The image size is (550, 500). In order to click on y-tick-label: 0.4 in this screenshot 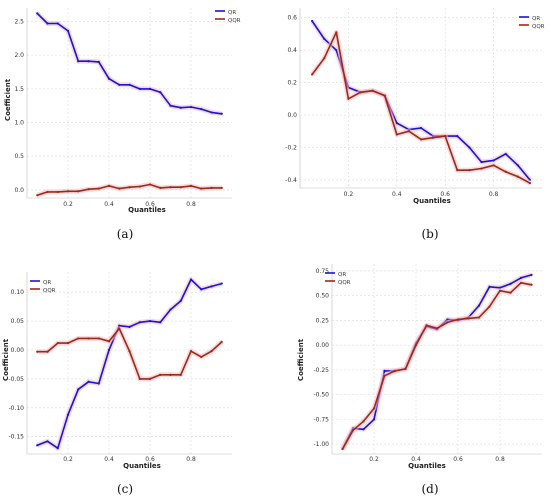, I will do `click(292, 50)`.